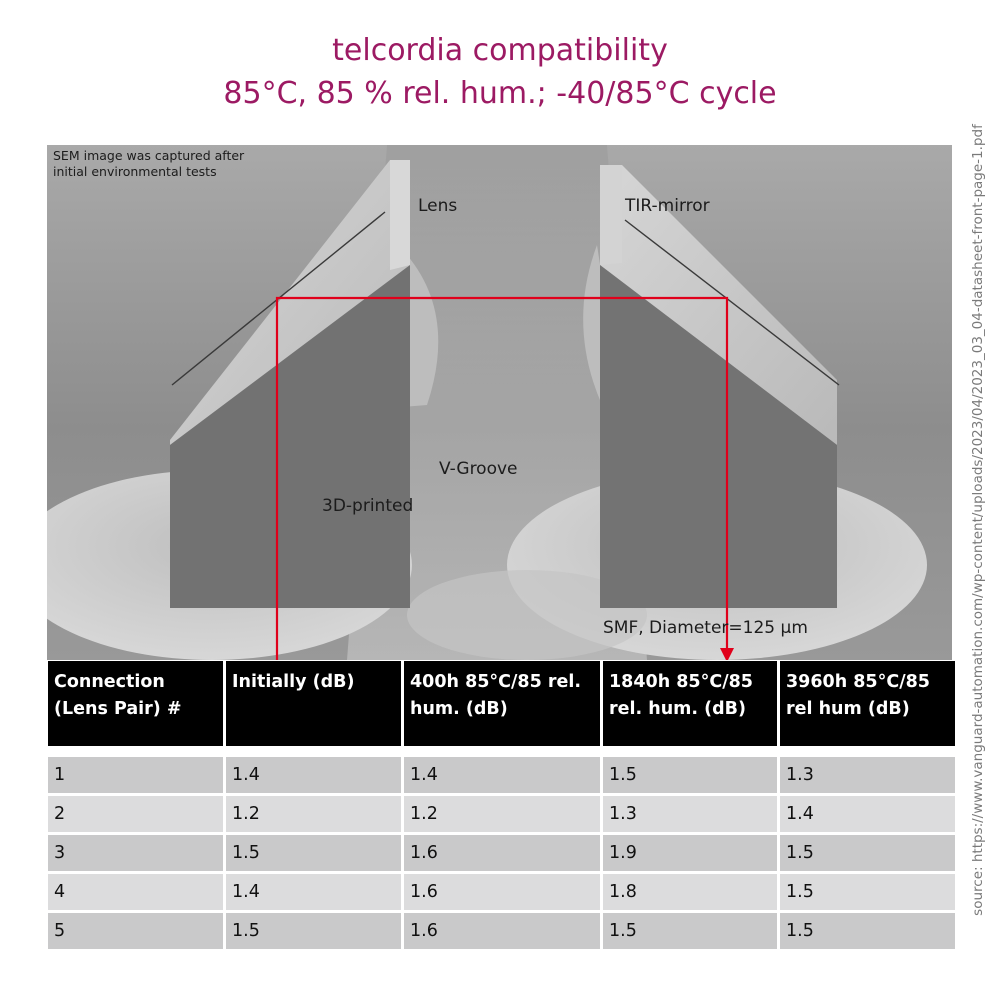 This screenshot has width=1000, height=1000. I want to click on page-subtitle: 85°C, 85 % rel. hum.; -40/85°C cycle, so click(500, 93).